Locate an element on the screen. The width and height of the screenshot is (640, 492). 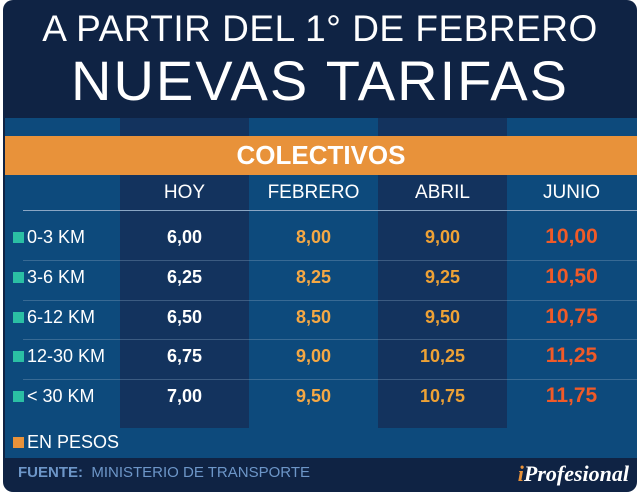
source: FUENTE: MINISTERIO DE TRANSPORTE is located at coordinates (164, 472).